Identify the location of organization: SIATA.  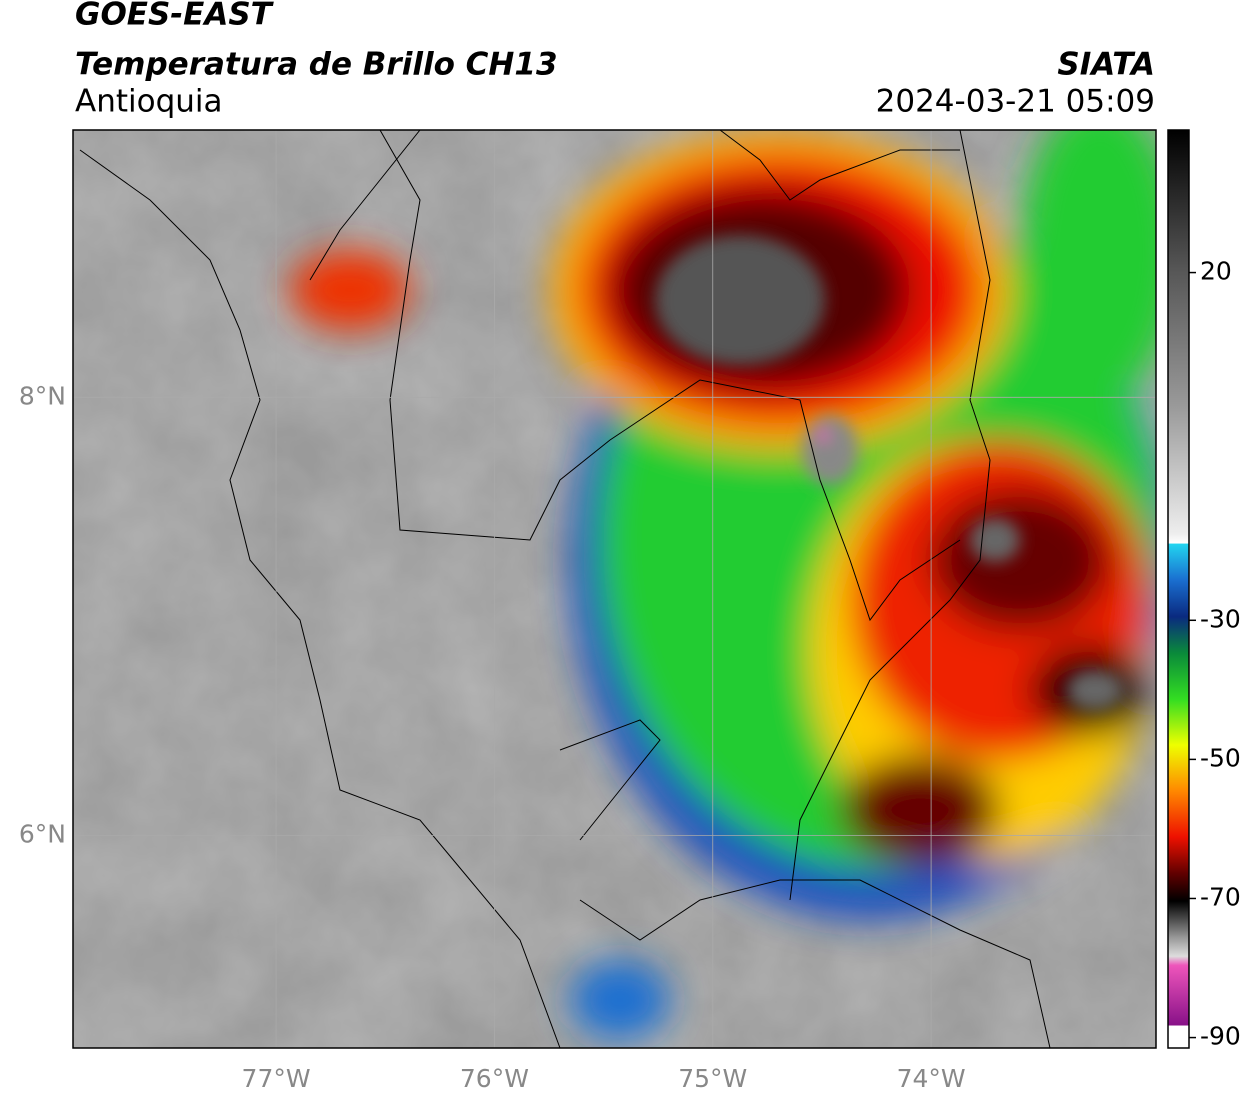
(1106, 65).